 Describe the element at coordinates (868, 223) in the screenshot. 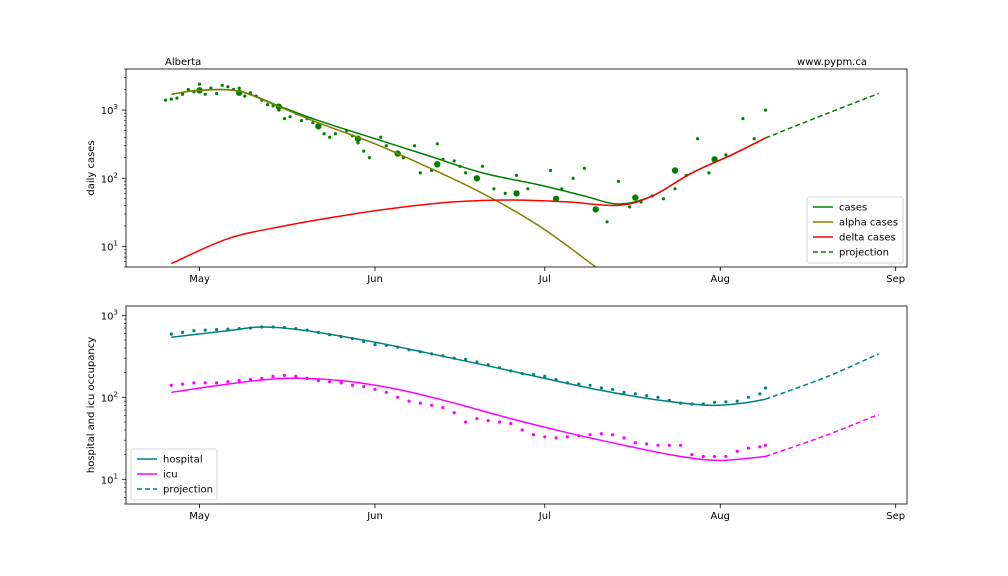

I see `legend-label: alpha cases` at that location.